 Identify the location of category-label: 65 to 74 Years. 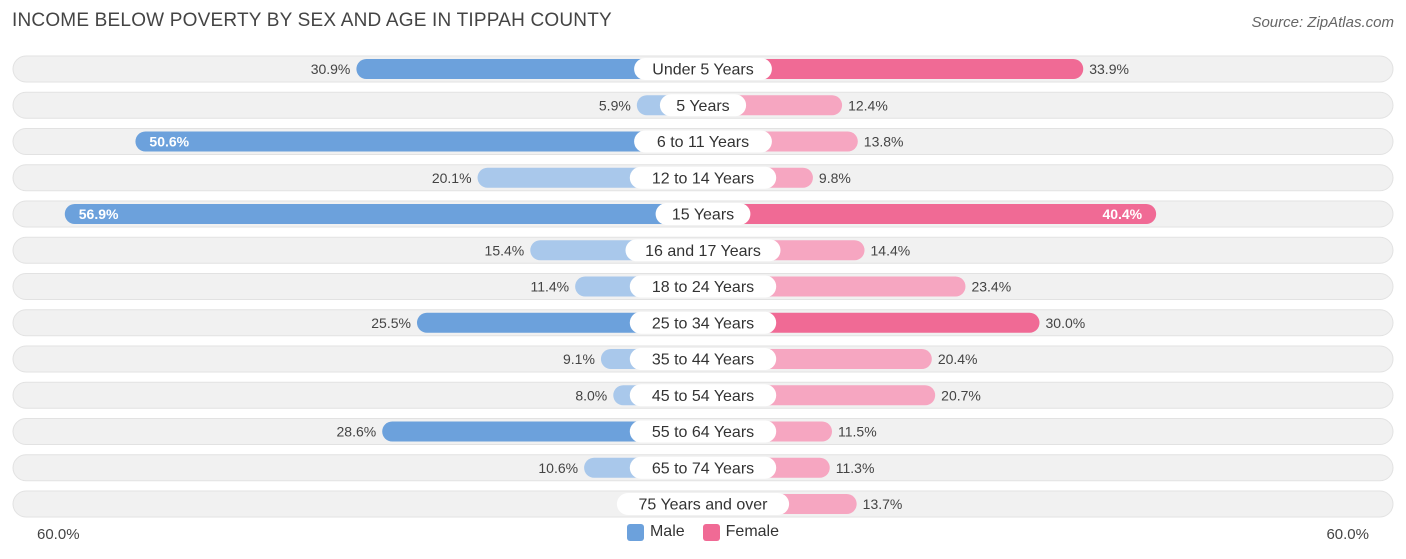
(703, 468).